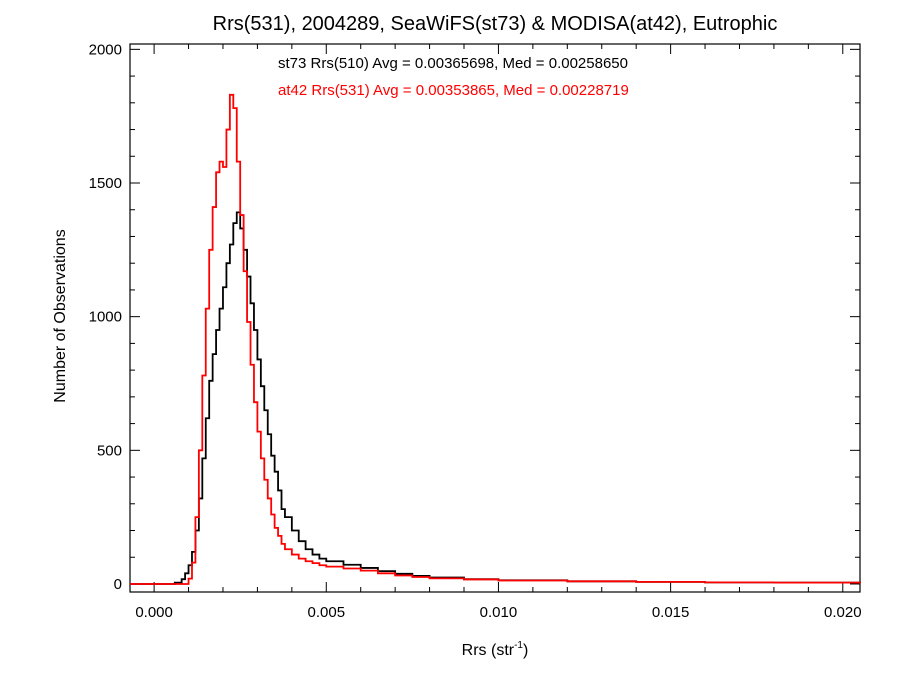 The width and height of the screenshot is (900, 675). What do you see at coordinates (105, 49) in the screenshot?
I see `y-tick-label: 2000` at bounding box center [105, 49].